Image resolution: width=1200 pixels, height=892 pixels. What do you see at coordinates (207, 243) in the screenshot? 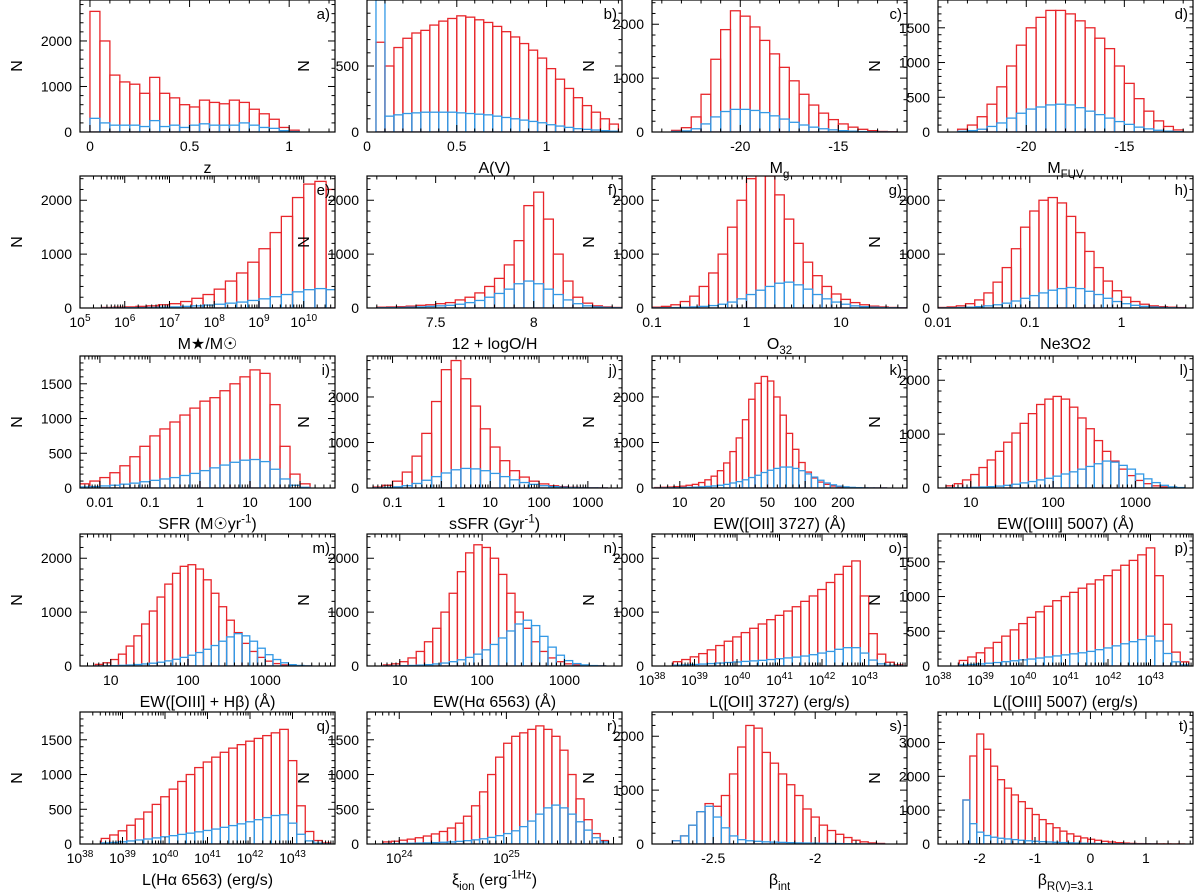
I see `y-ticks-e` at bounding box center [207, 243].